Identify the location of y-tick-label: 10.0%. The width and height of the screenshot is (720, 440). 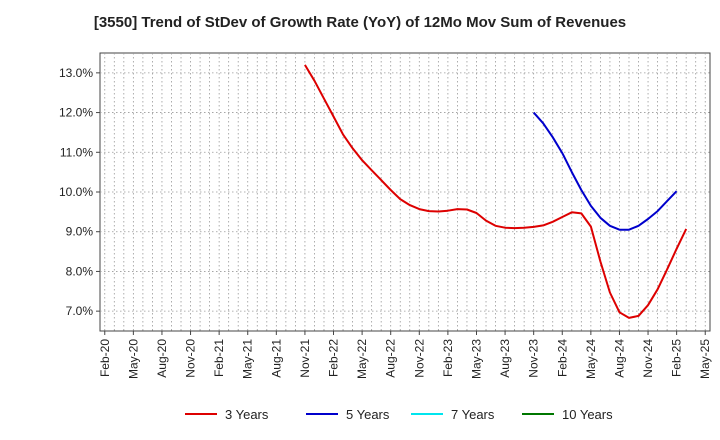
(76, 192).